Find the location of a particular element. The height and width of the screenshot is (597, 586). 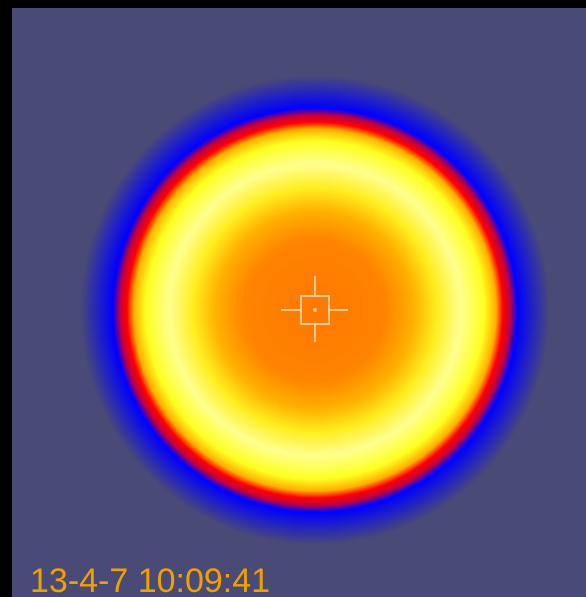

crosshair-center is located at coordinates (315, 310).